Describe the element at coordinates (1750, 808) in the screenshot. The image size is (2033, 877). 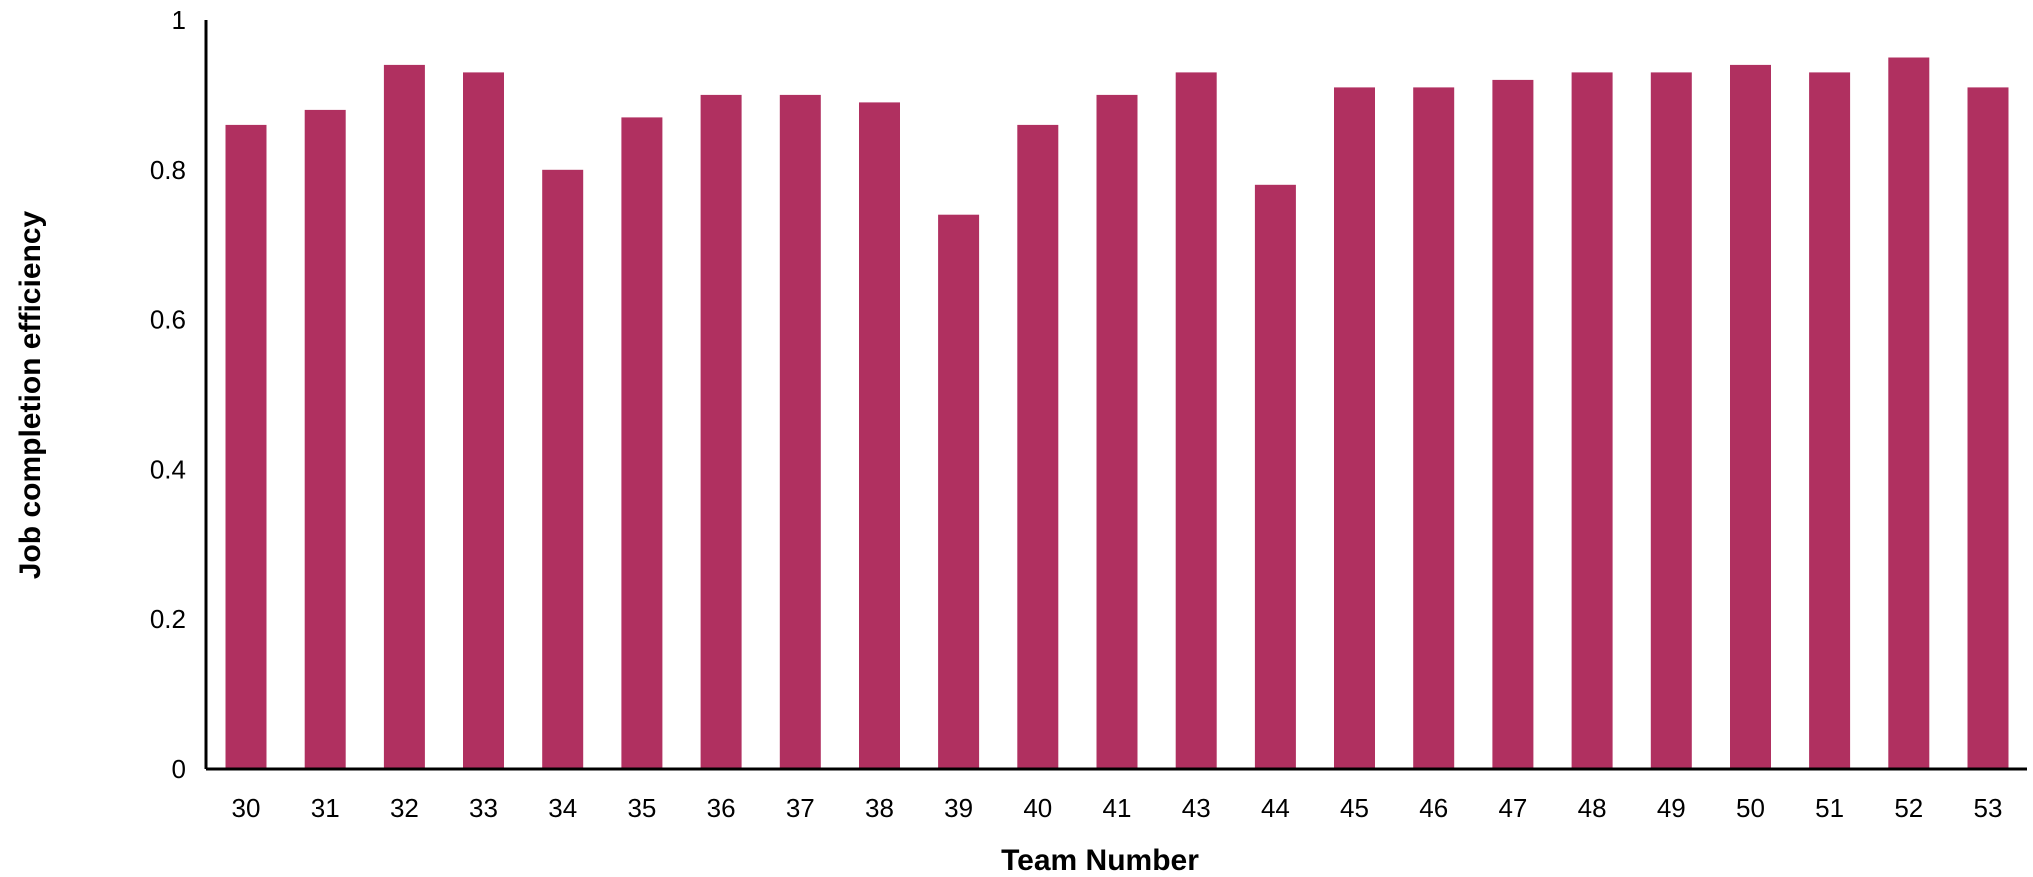
I see `x-tick-label-50: 50` at that location.